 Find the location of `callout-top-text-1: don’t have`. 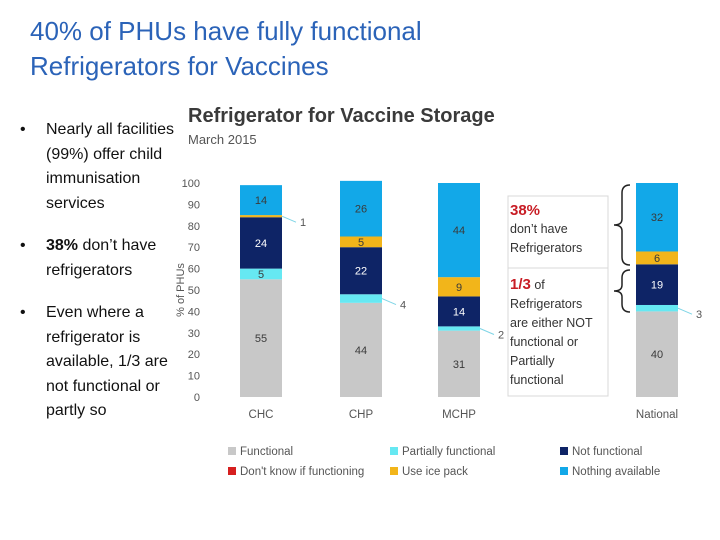

callout-top-text-1: don’t have is located at coordinates (539, 229).